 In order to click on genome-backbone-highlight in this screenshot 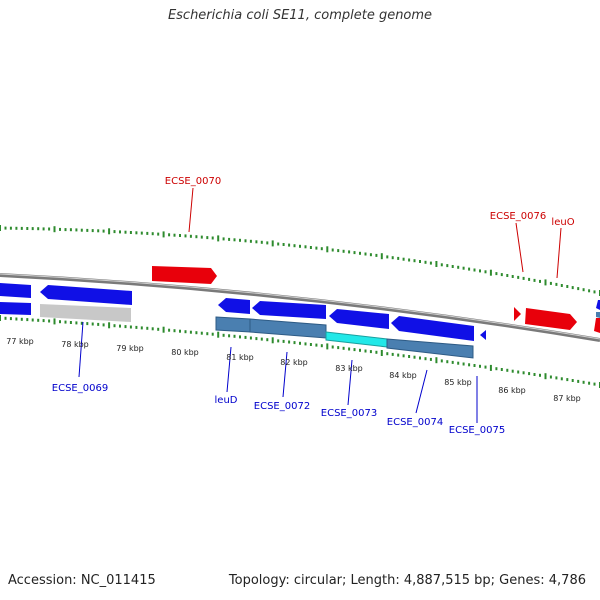, I will do `click(300, 306)`.